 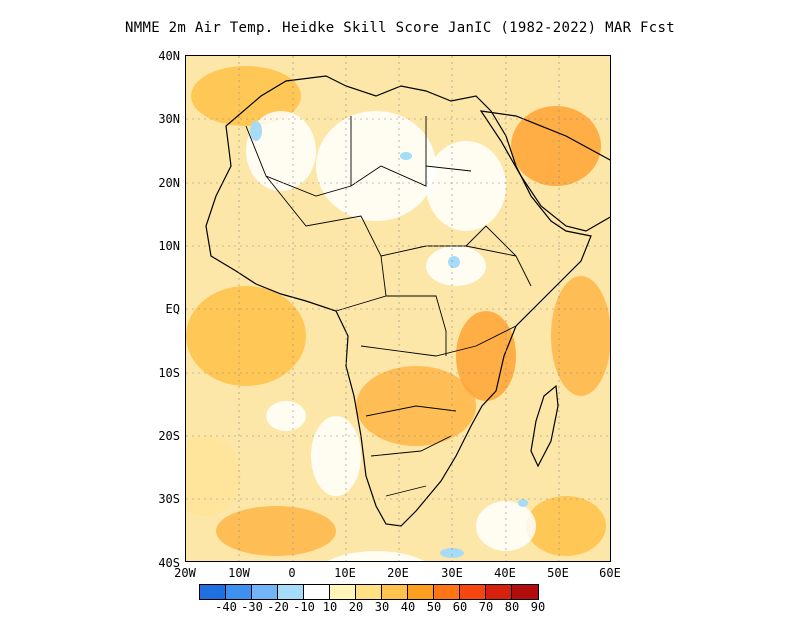 I want to click on lon-tick-10w: 10W, so click(x=239, y=573).